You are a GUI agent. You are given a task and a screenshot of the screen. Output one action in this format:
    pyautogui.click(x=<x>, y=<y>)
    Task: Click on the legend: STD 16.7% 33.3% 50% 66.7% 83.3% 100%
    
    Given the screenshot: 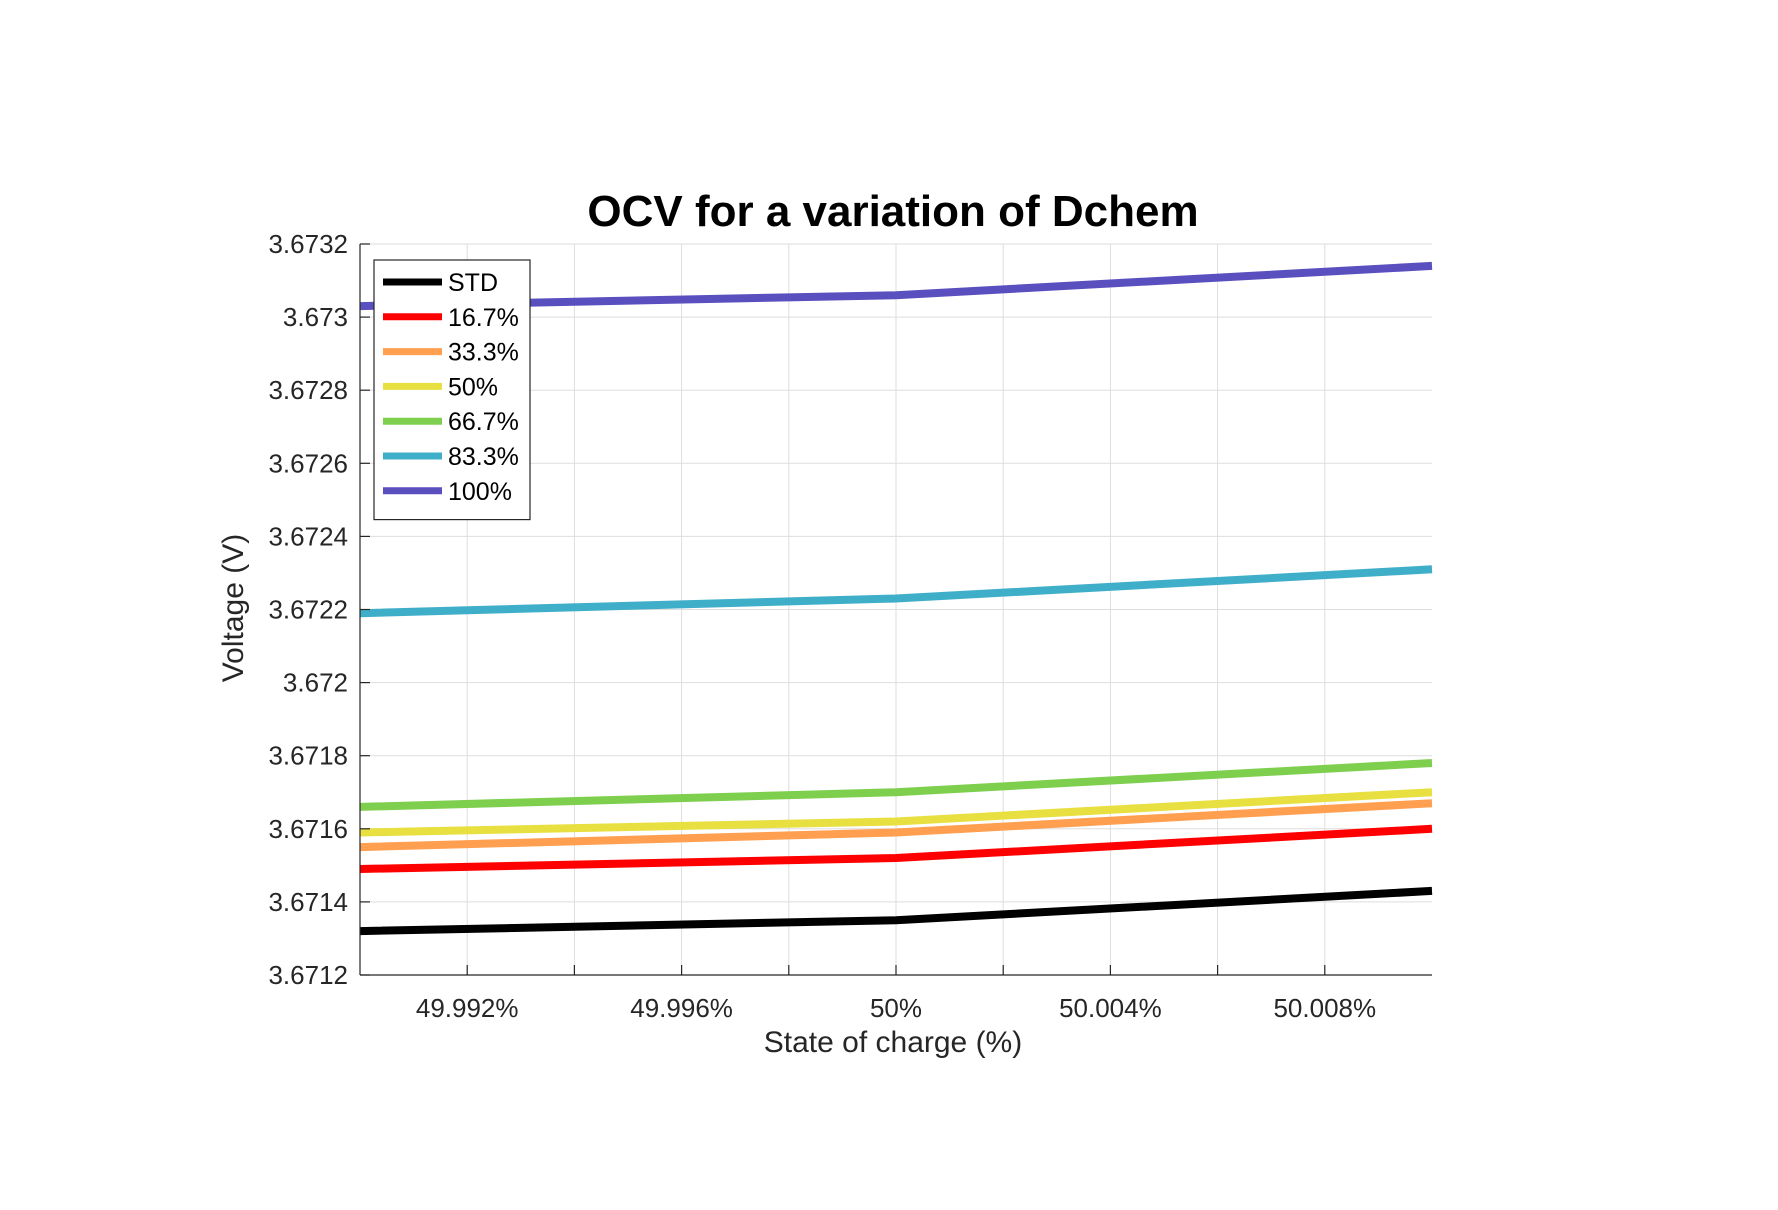 What is the action you would take?
    pyautogui.click(x=452, y=390)
    